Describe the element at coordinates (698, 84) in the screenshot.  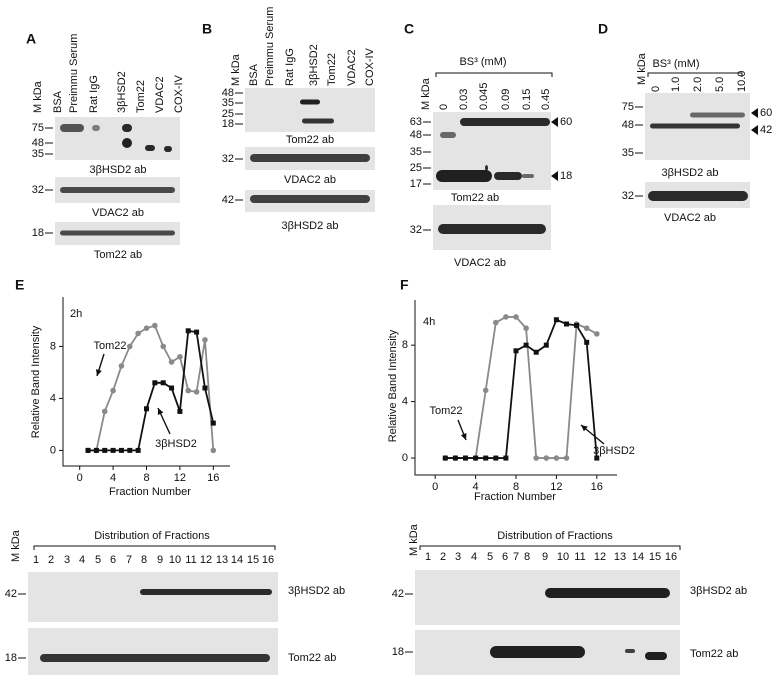
I see `lane-label: 2.0` at that location.